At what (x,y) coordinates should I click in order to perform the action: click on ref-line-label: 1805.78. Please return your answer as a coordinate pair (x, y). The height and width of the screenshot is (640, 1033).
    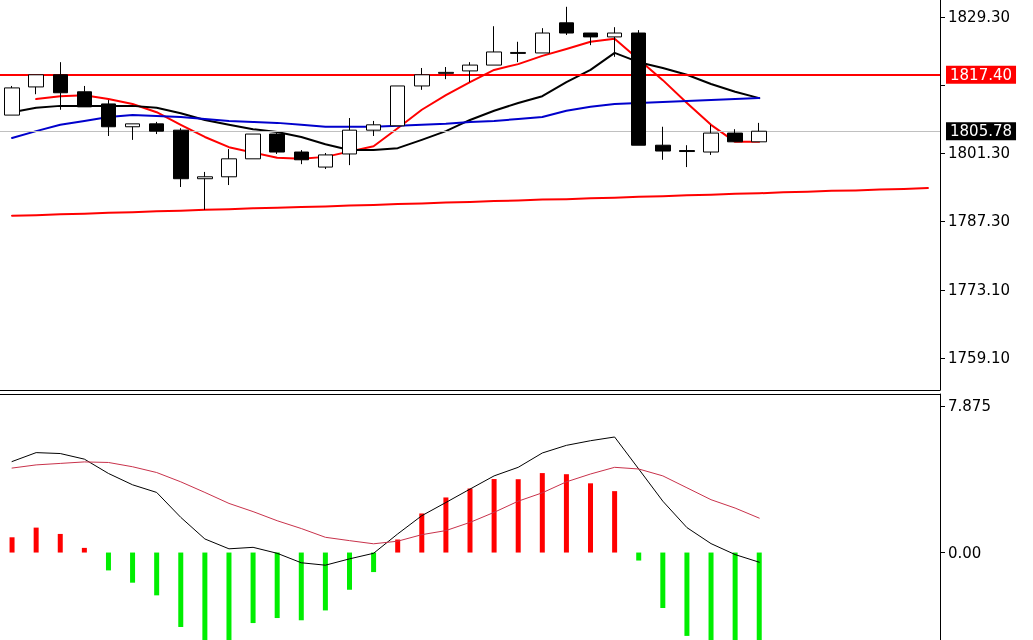
    Looking at the image, I should click on (981, 131).